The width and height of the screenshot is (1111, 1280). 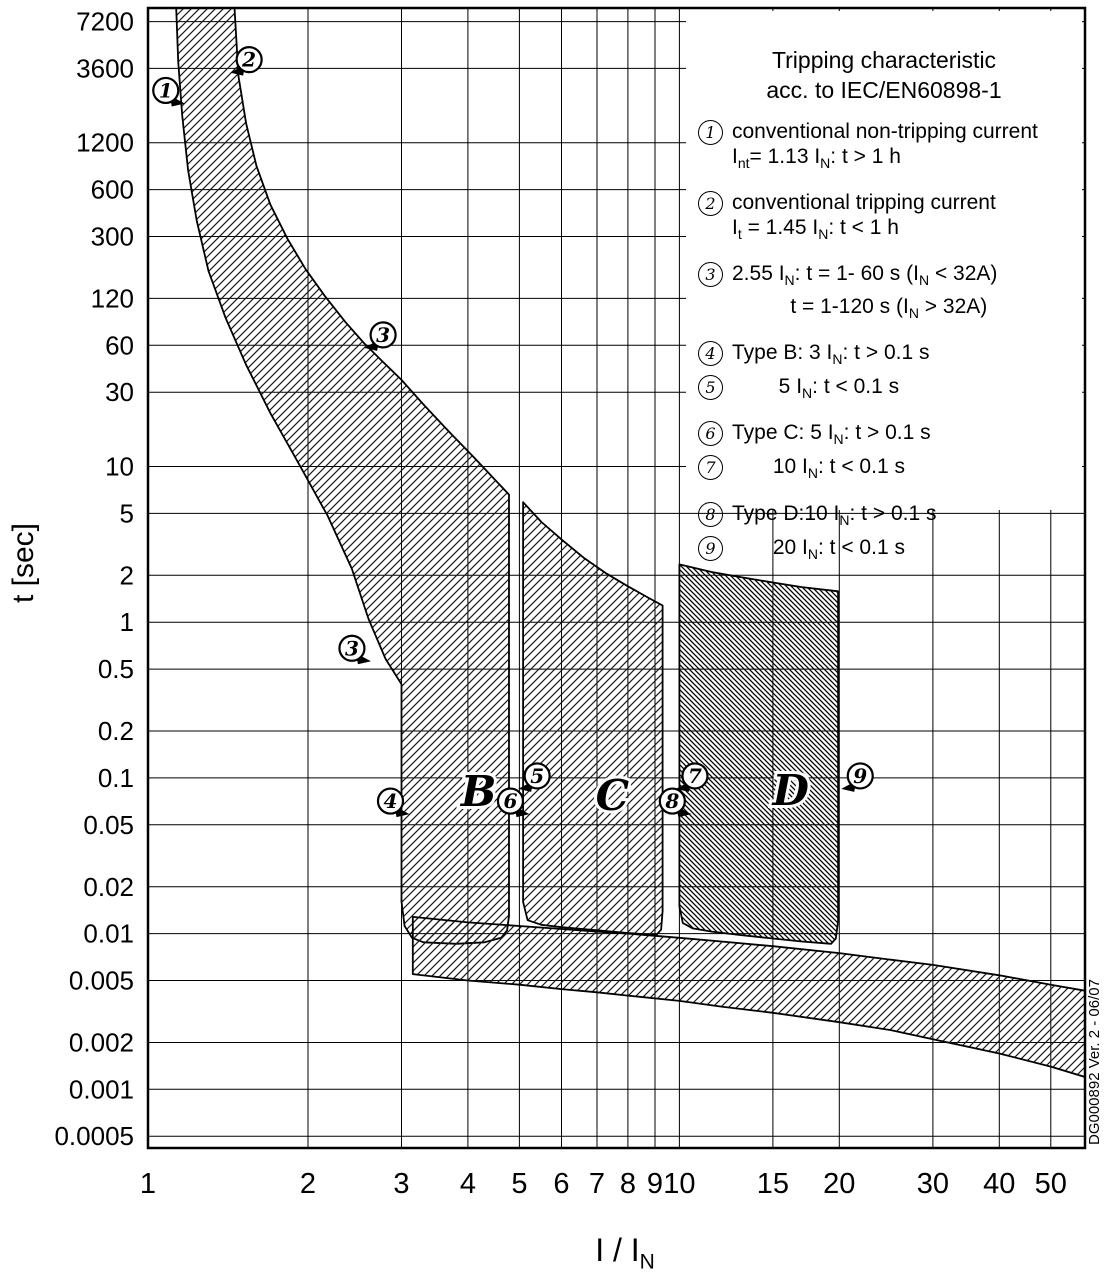 I want to click on y-tick-label: 600, so click(x=112, y=190).